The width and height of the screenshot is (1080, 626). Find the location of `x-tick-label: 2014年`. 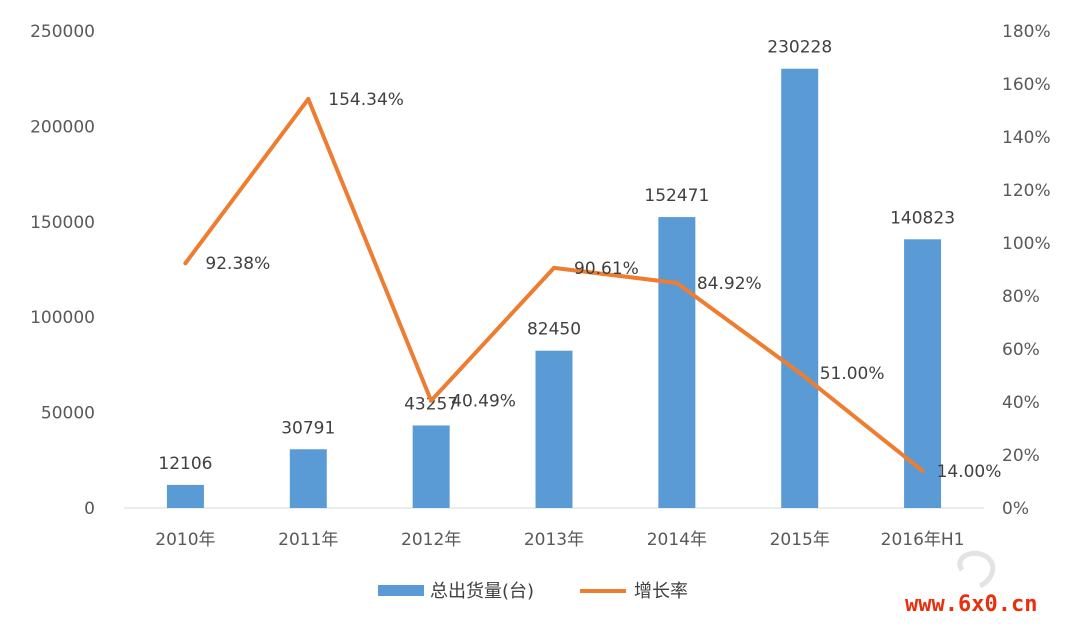

x-tick-label: 2014年 is located at coordinates (677, 540).